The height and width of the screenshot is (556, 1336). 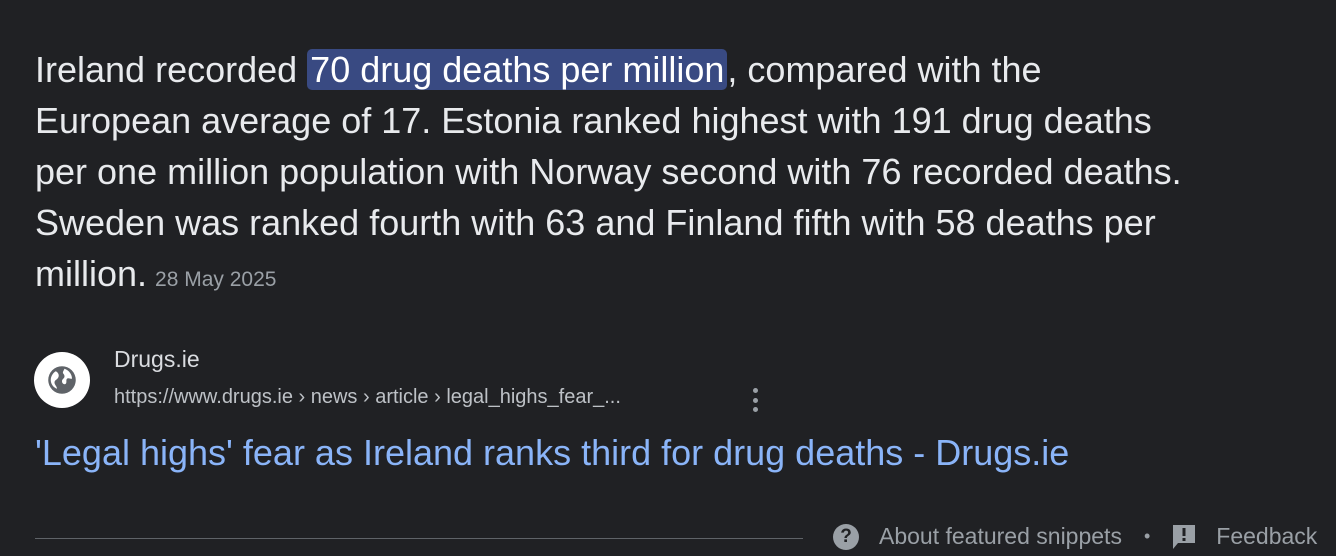 What do you see at coordinates (419, 538) in the screenshot?
I see `divider` at bounding box center [419, 538].